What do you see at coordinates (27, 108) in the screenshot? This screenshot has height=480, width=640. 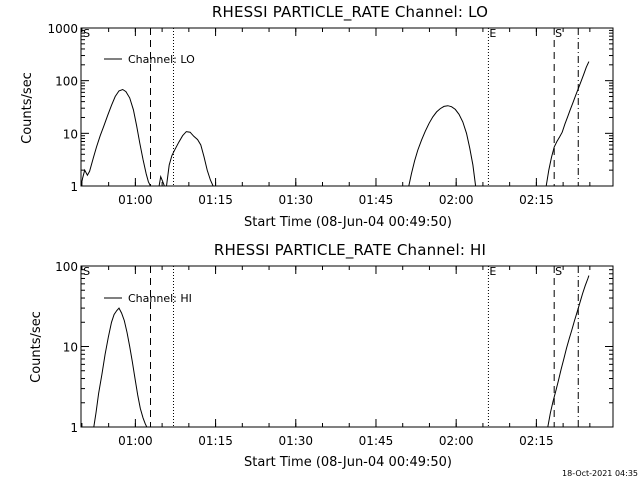 I see `lo-y-axis-label: Counts/sec` at bounding box center [27, 108].